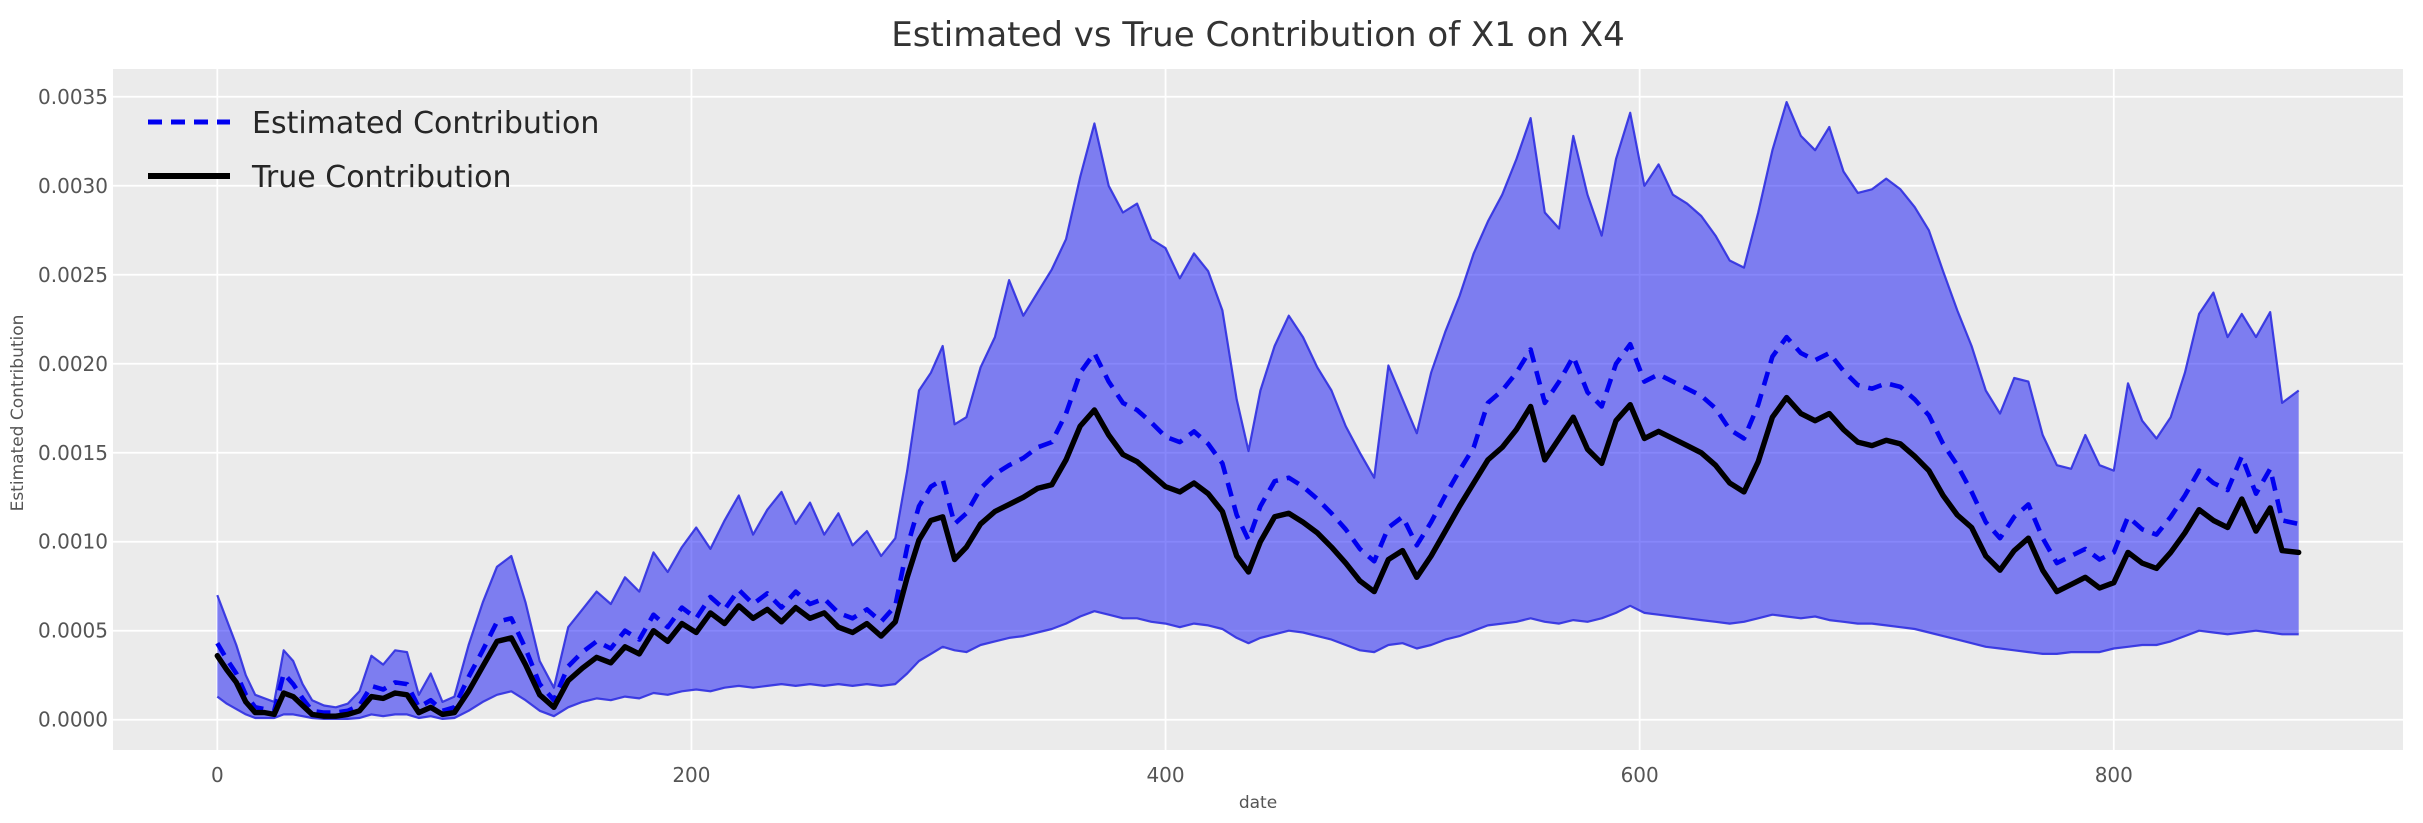  Describe the element at coordinates (1258, 803) in the screenshot. I see `x-axis-label: date` at that location.